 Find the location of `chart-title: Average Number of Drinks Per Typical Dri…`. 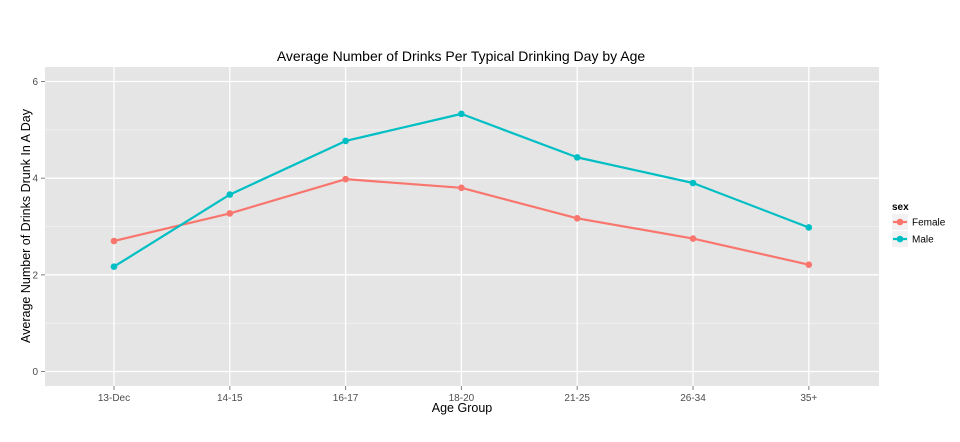

chart-title: Average Number of Drinks Per Typical Dri… is located at coordinates (461, 56).